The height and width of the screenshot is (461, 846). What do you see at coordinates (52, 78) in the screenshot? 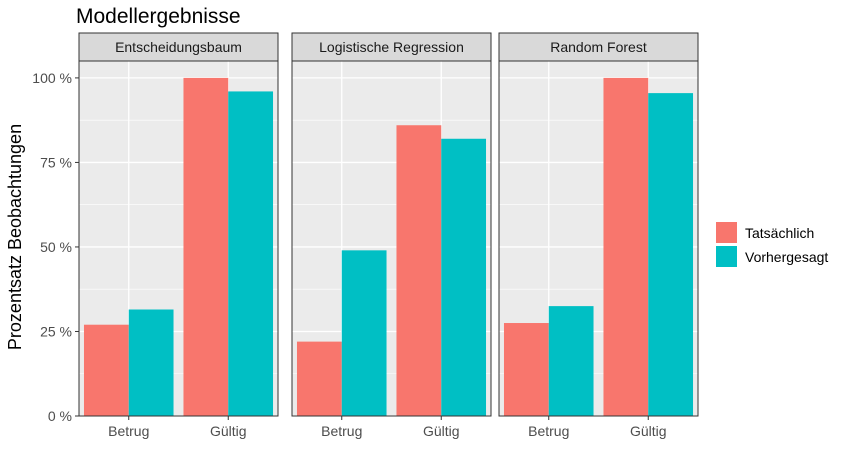
I see `y-tick-label: 100 %` at bounding box center [52, 78].